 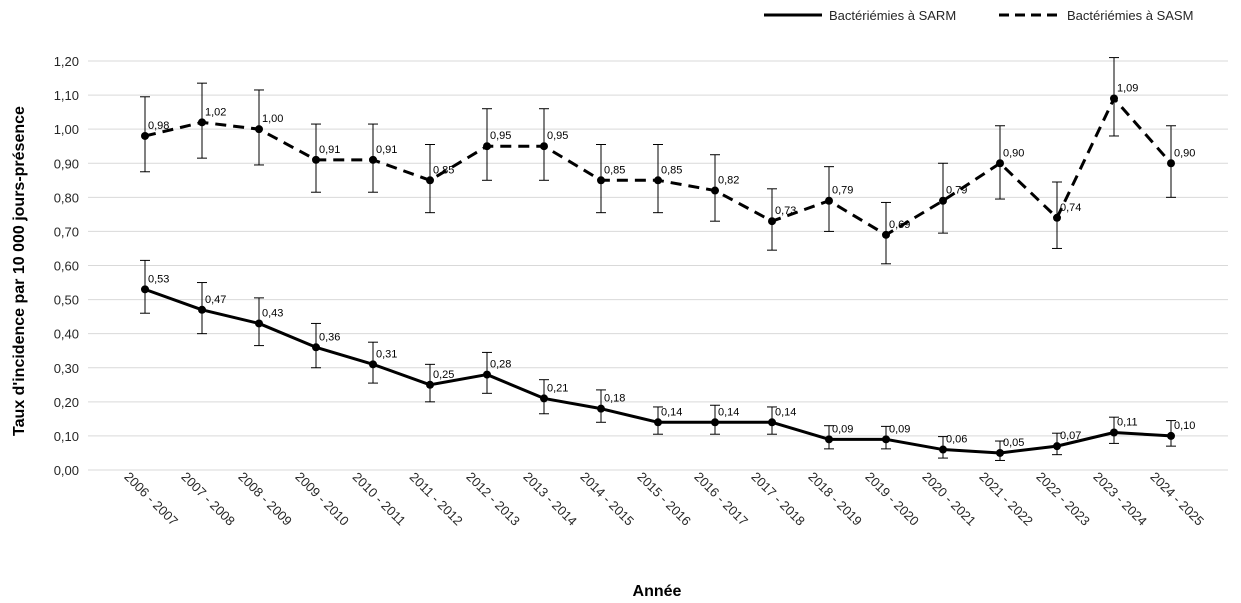 What do you see at coordinates (215, 112) in the screenshot?
I see `data-label-sasm: 1,02` at bounding box center [215, 112].